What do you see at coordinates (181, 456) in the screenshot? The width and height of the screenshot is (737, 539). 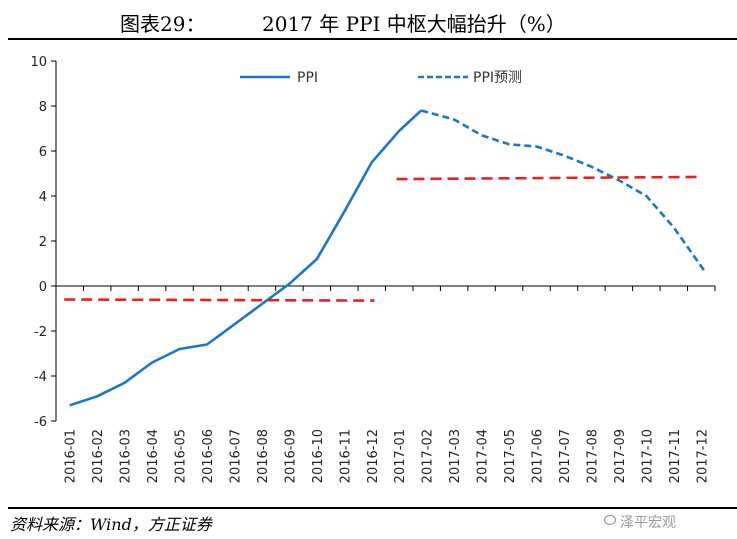 I see `x-tick-label: 2016-05` at bounding box center [181, 456].